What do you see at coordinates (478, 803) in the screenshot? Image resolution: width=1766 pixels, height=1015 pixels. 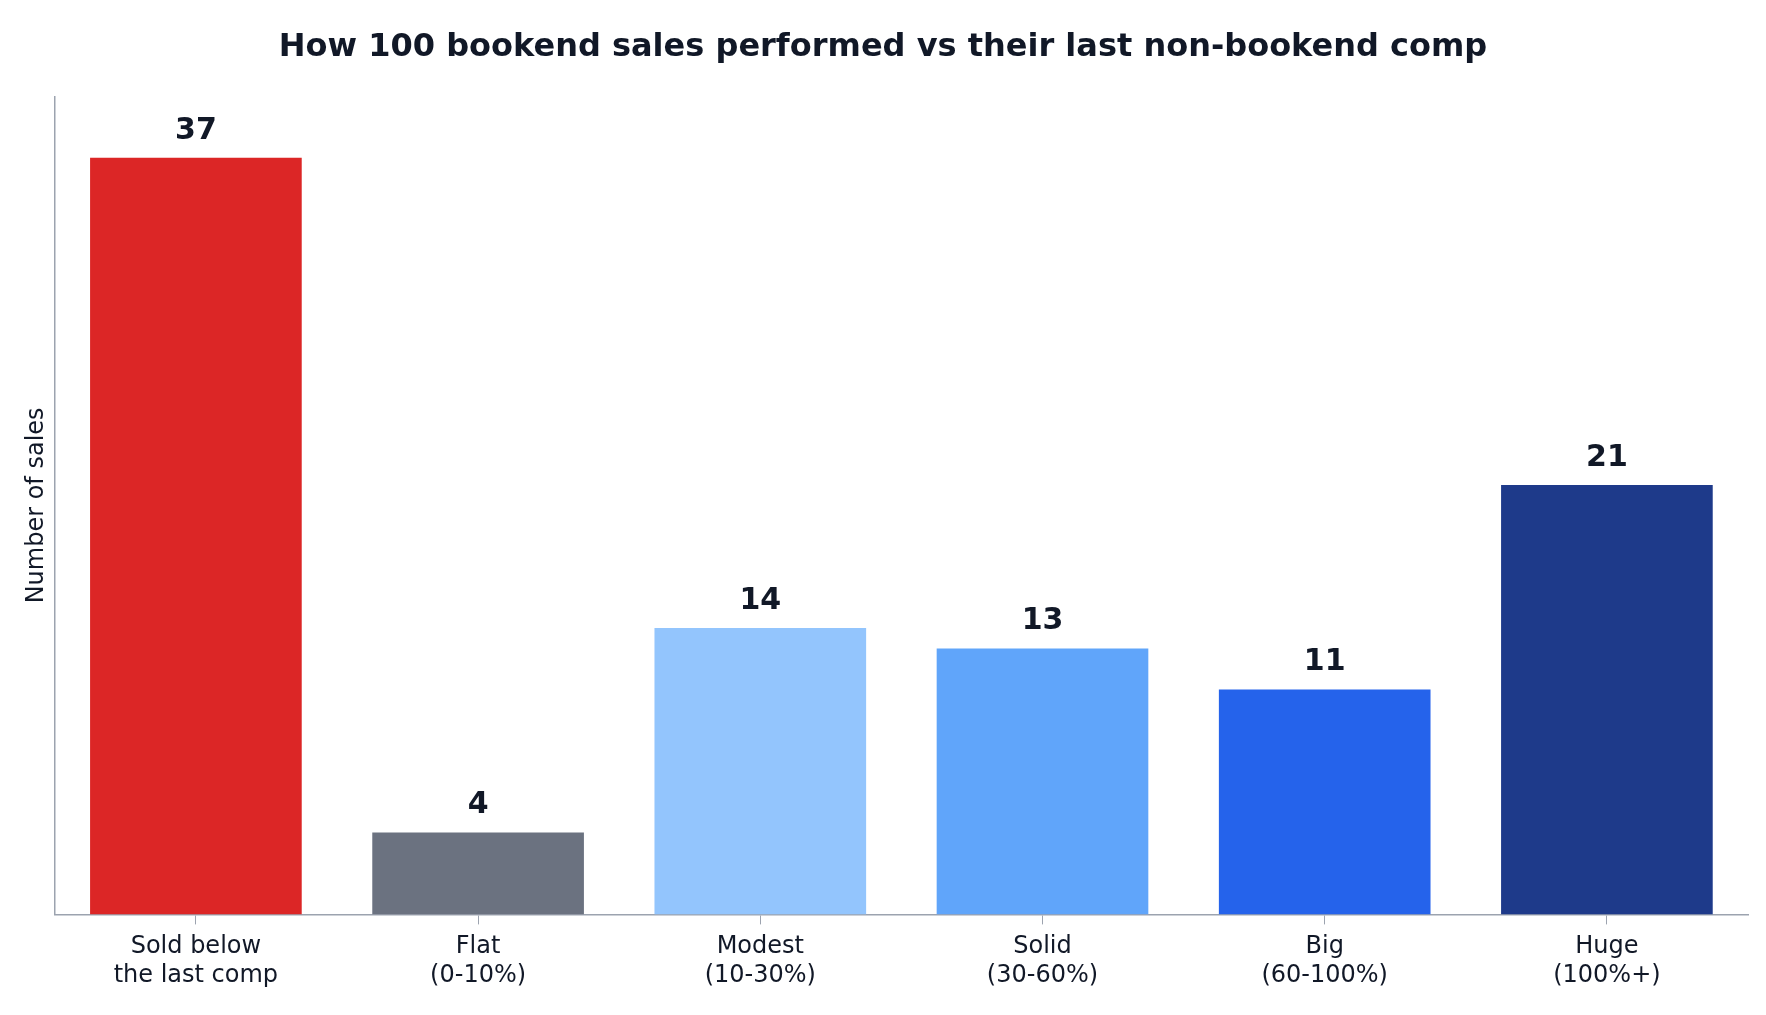 I see `data-label: 4` at bounding box center [478, 803].